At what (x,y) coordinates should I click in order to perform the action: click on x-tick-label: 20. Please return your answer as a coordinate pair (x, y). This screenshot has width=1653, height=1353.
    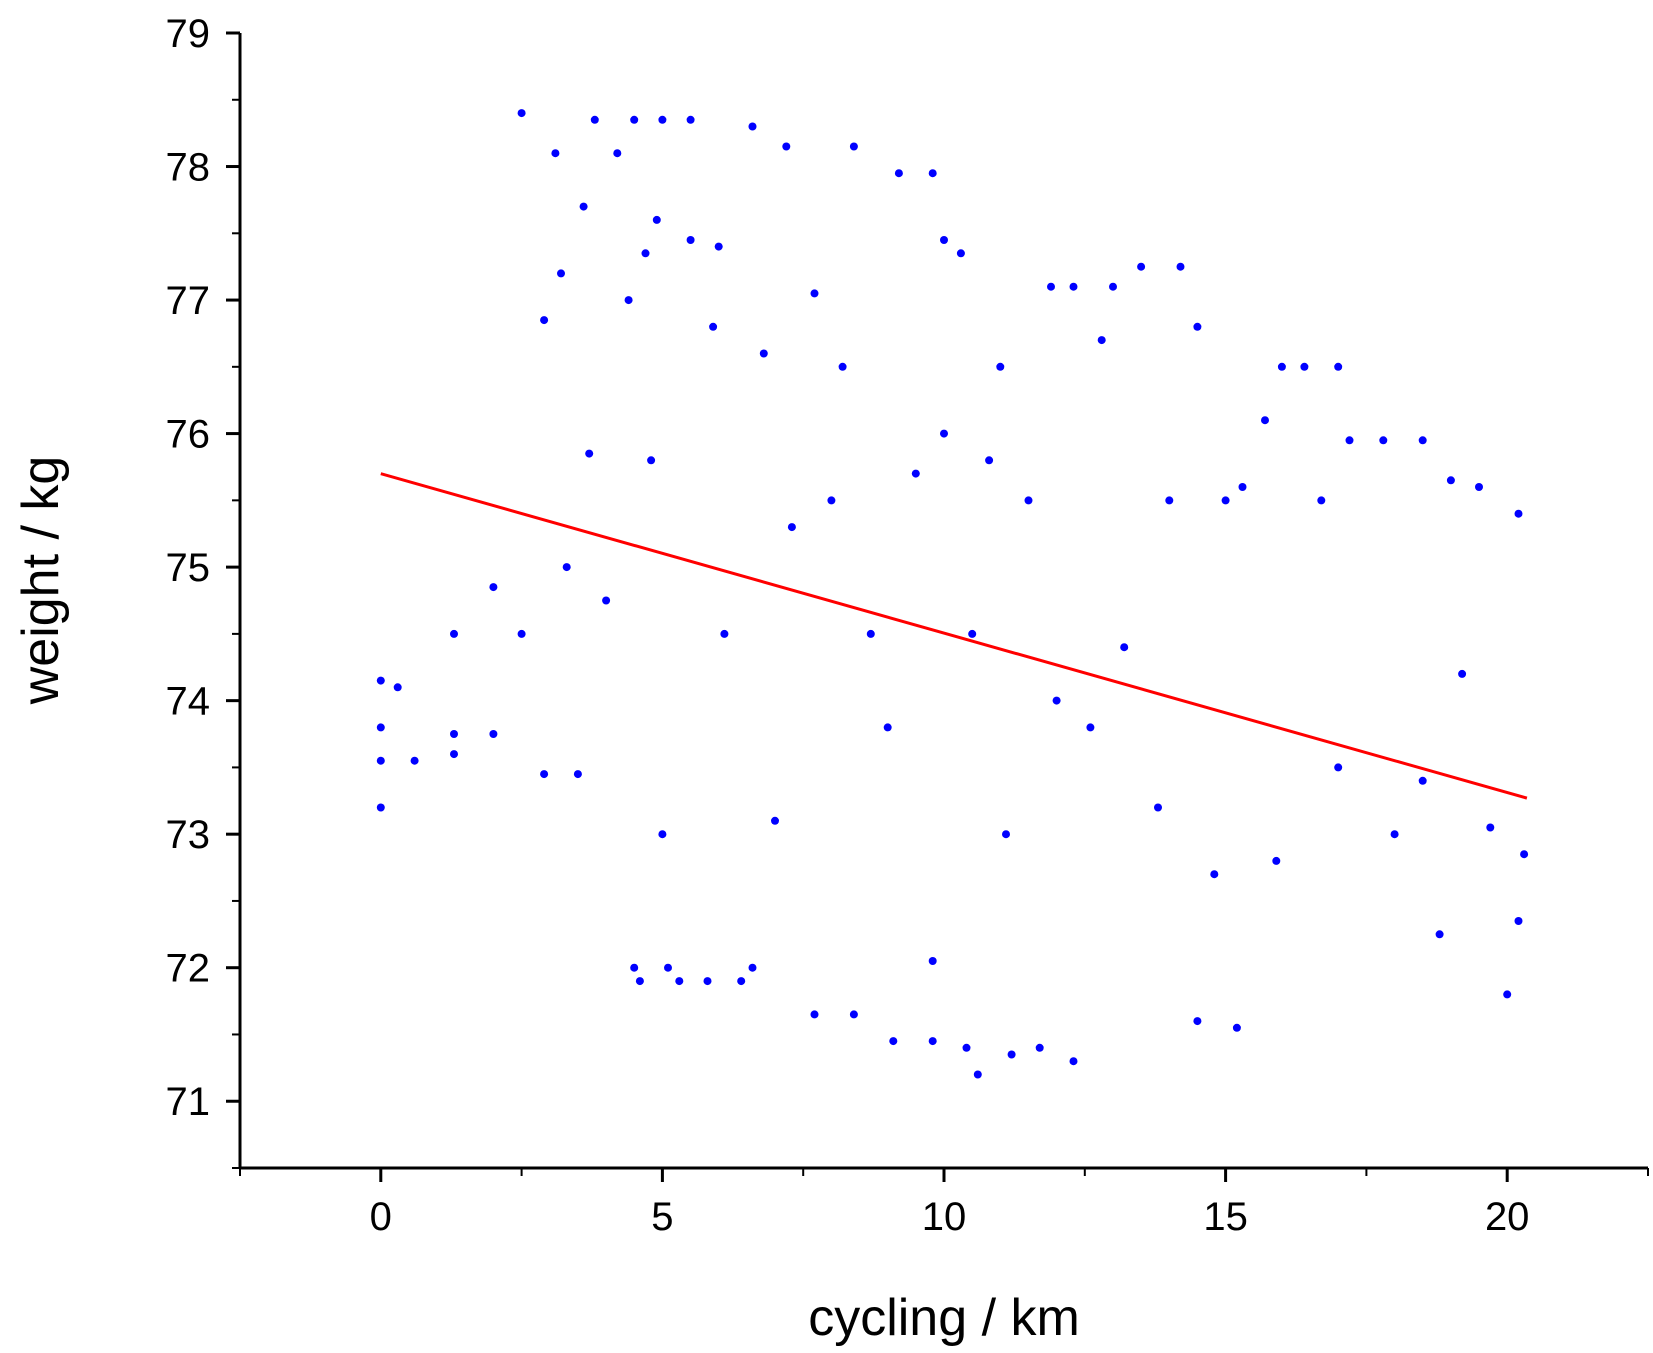
    Looking at the image, I should click on (1507, 1217).